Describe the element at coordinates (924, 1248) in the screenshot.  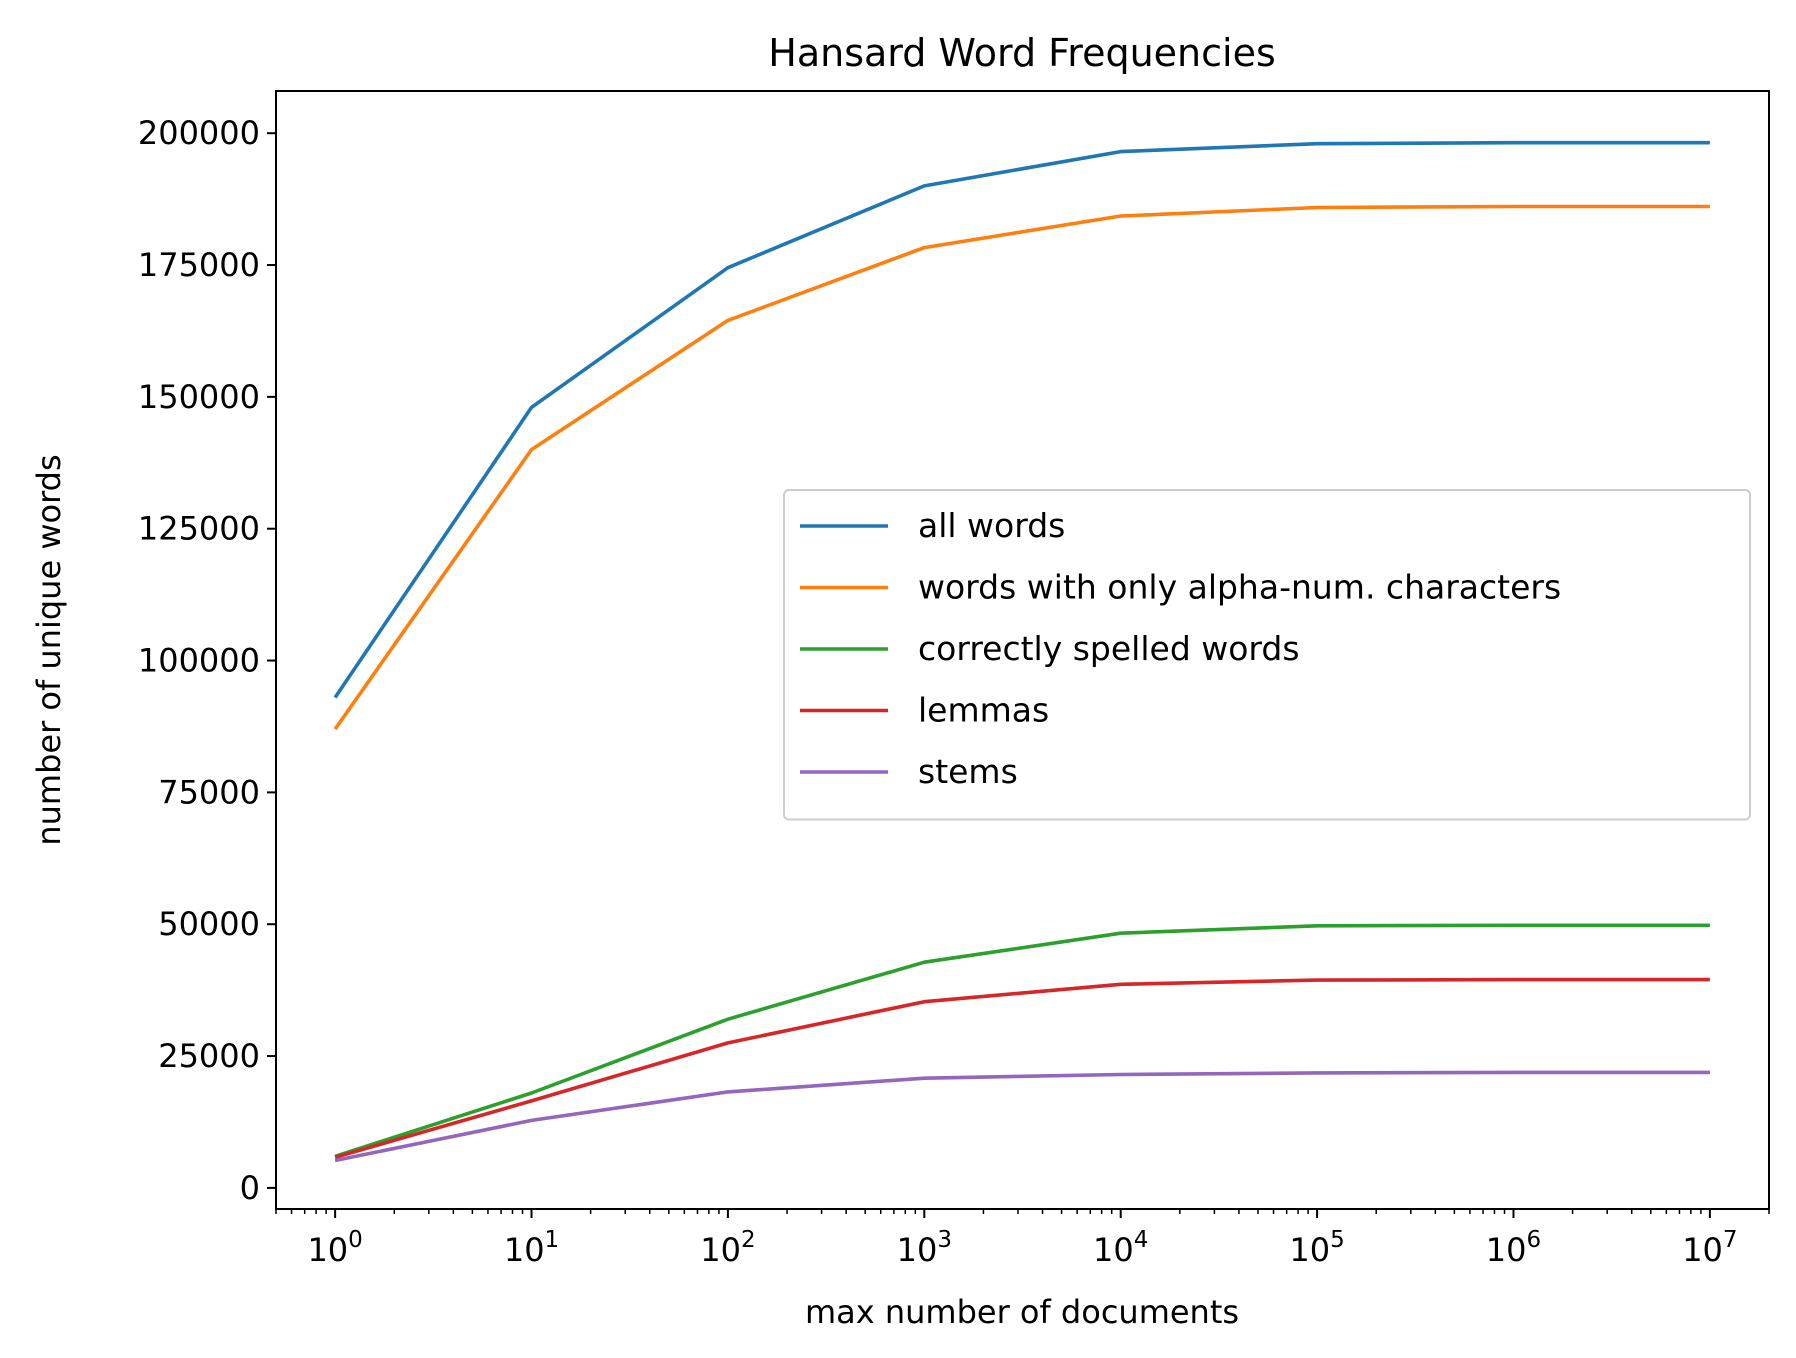
I see `x-tick-label: 10³` at that location.